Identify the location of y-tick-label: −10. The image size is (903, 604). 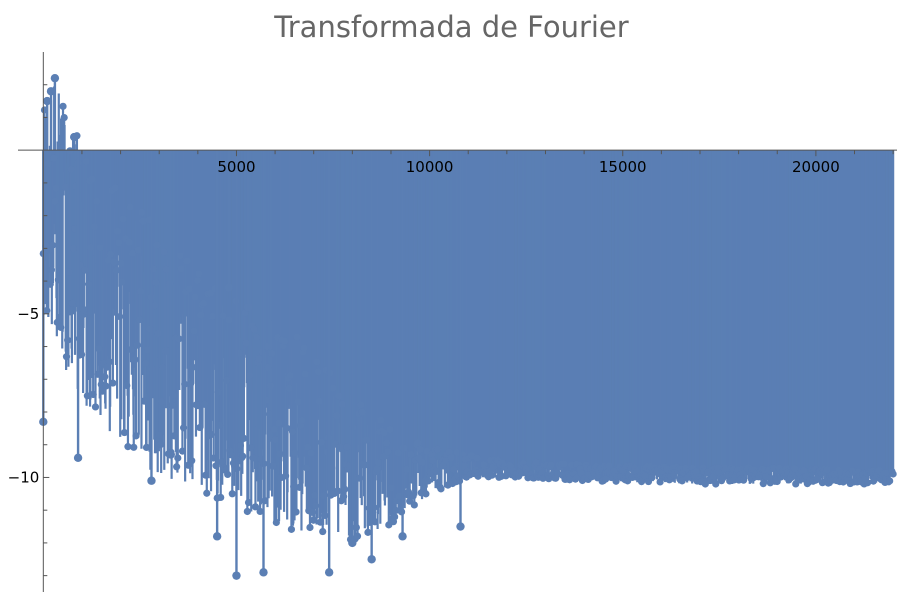
(24, 477).